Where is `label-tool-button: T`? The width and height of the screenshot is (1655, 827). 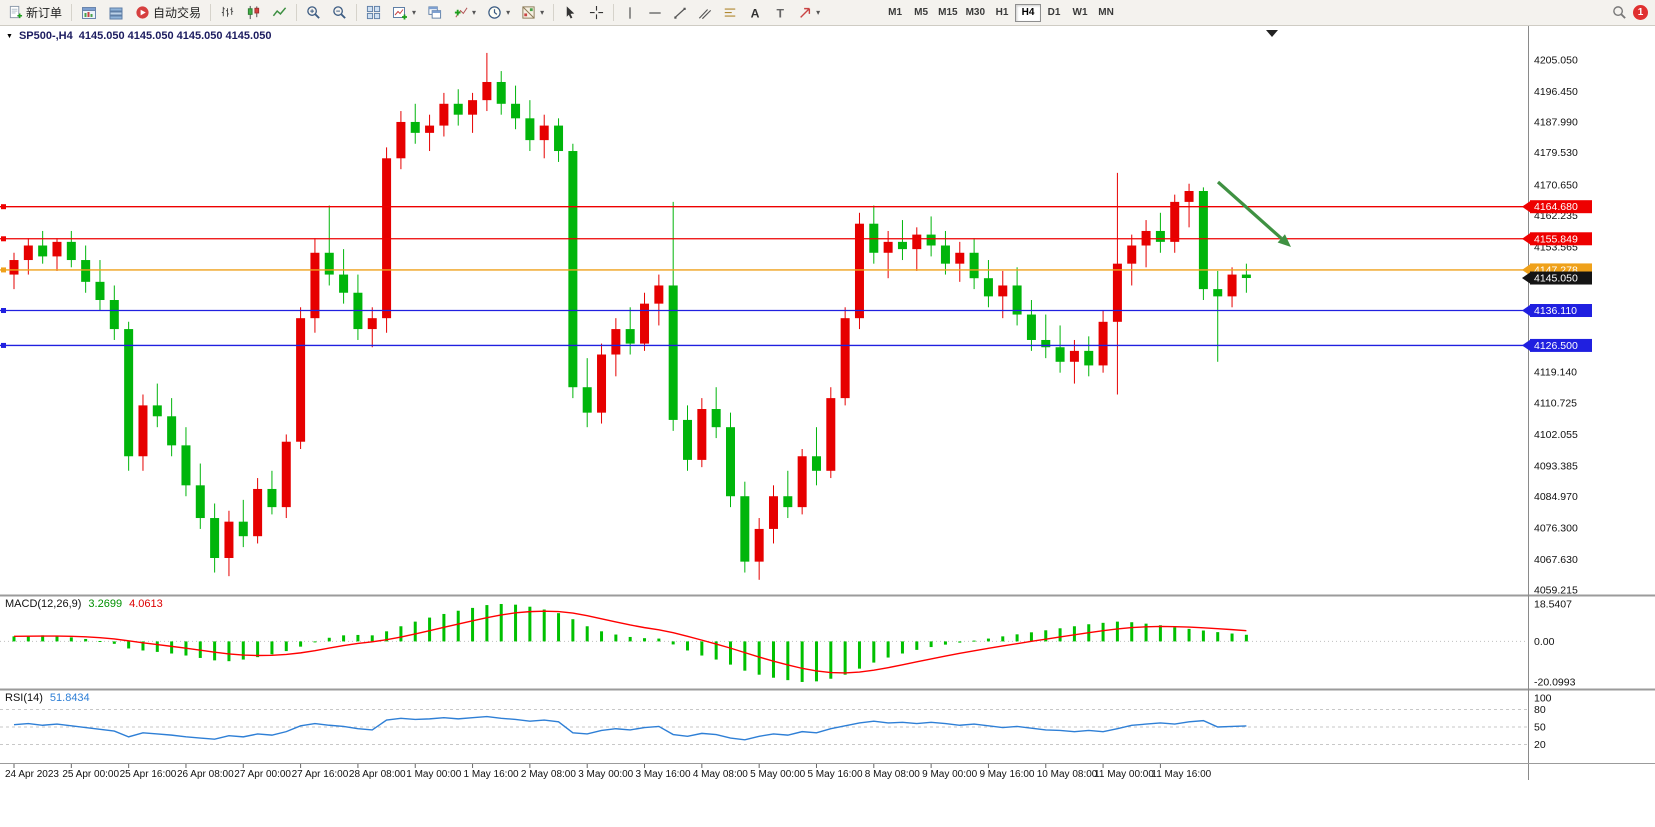
label-tool-button: T is located at coordinates (780, 13).